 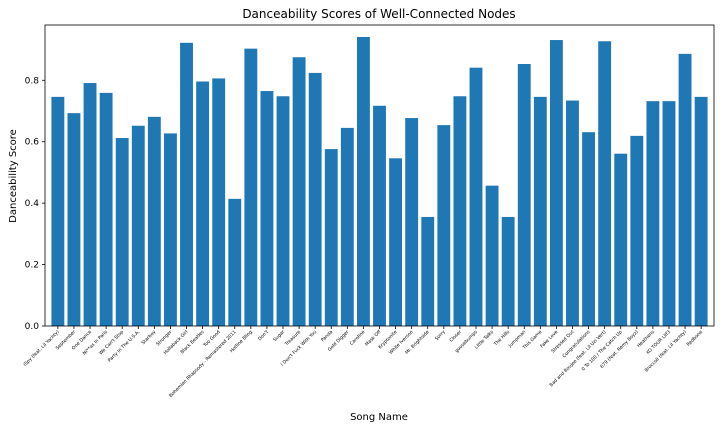 What do you see at coordinates (455, 336) in the screenshot?
I see `x-tick-label: Closer` at bounding box center [455, 336].